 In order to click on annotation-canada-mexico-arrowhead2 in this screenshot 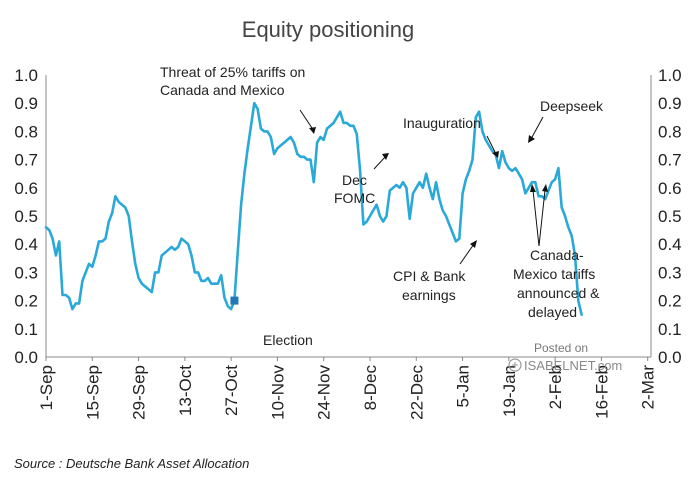, I will do `click(545, 188)`.